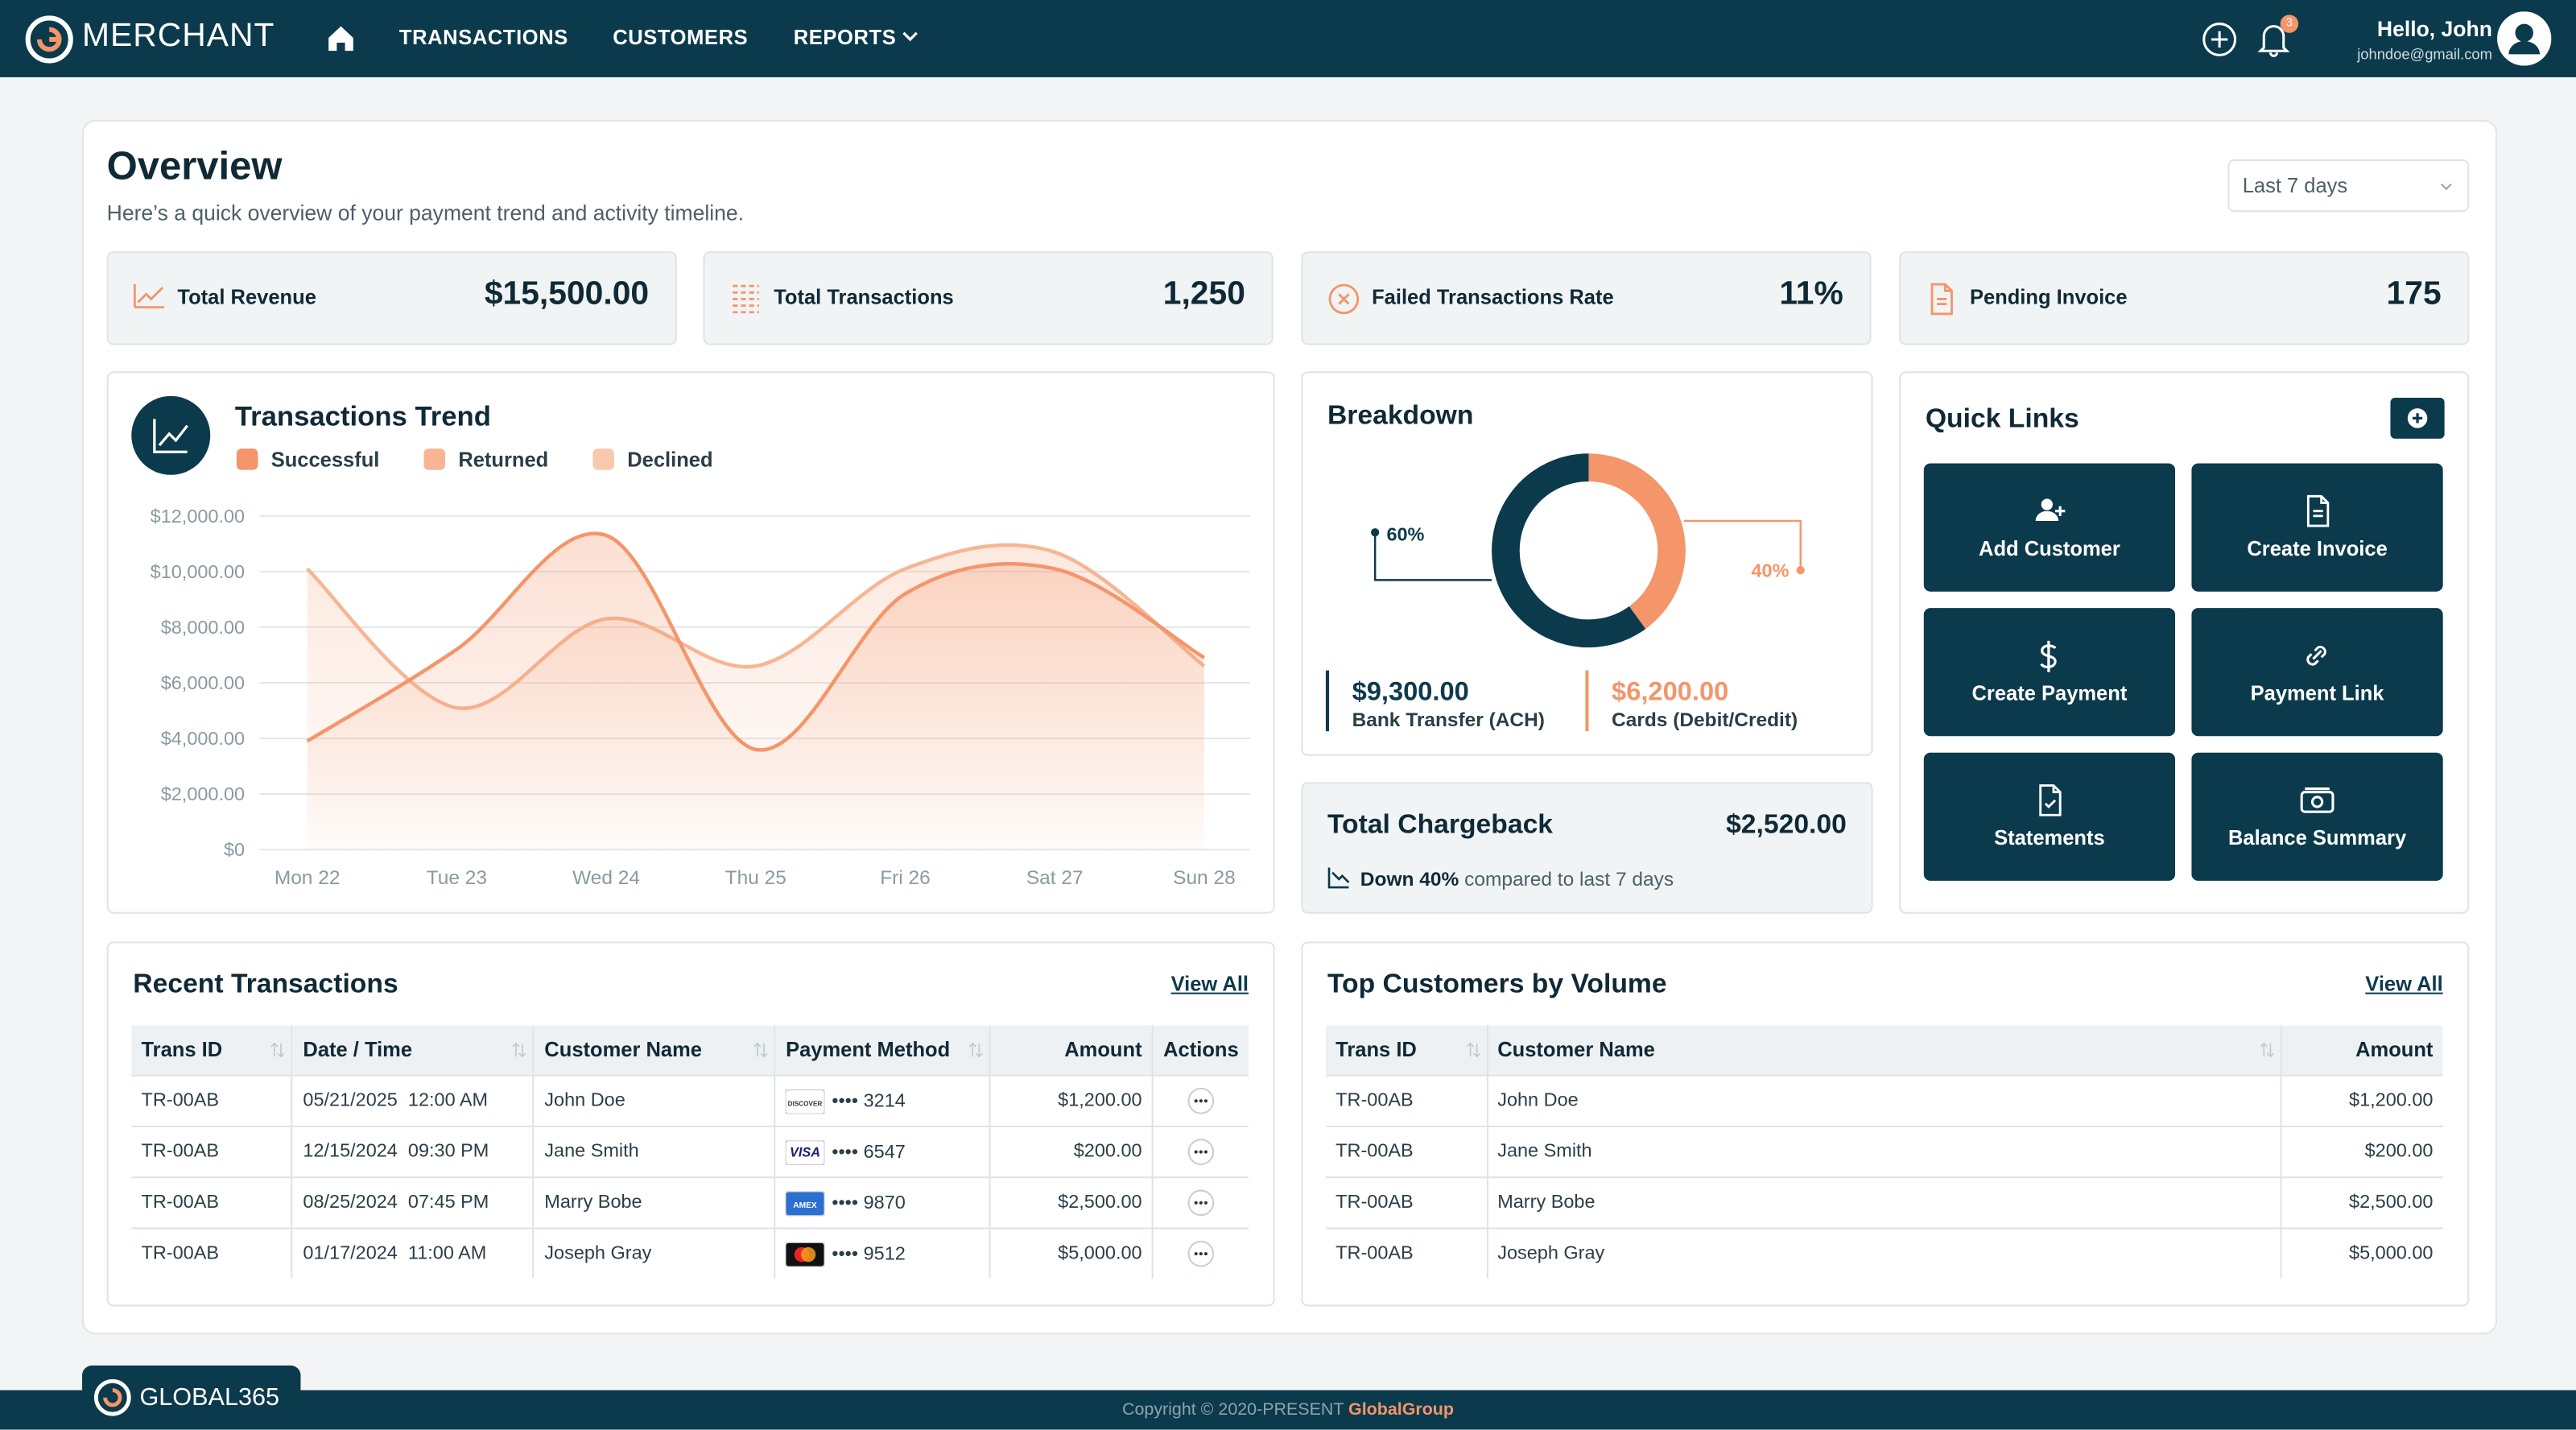  What do you see at coordinates (2361, 1100) in the screenshot?
I see `table-cell: $1,200.00` at bounding box center [2361, 1100].